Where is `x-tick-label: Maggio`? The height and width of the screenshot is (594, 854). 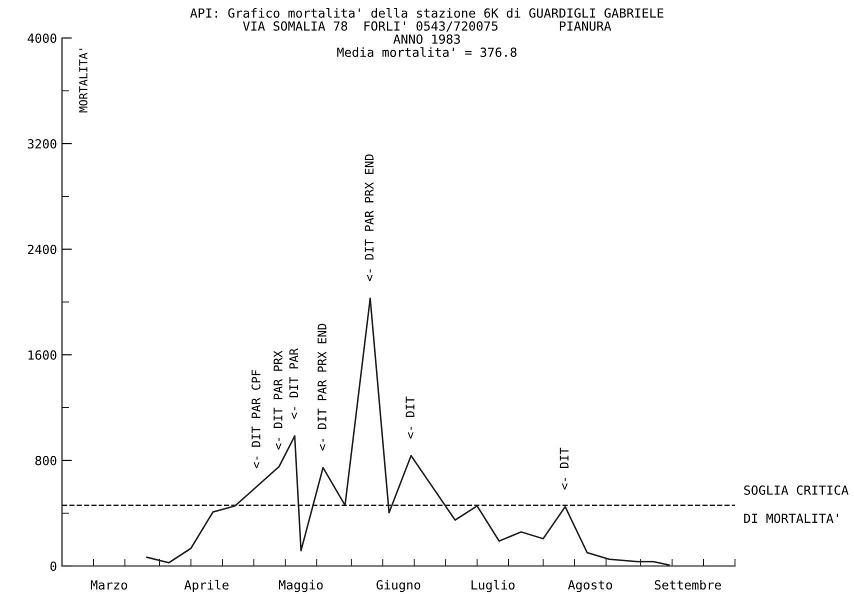
x-tick-label: Maggio is located at coordinates (300, 586).